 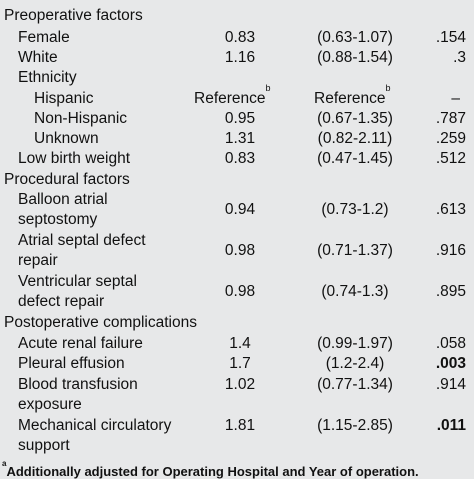 What do you see at coordinates (80, 343) in the screenshot?
I see `row-label: Acute renal failure` at bounding box center [80, 343].